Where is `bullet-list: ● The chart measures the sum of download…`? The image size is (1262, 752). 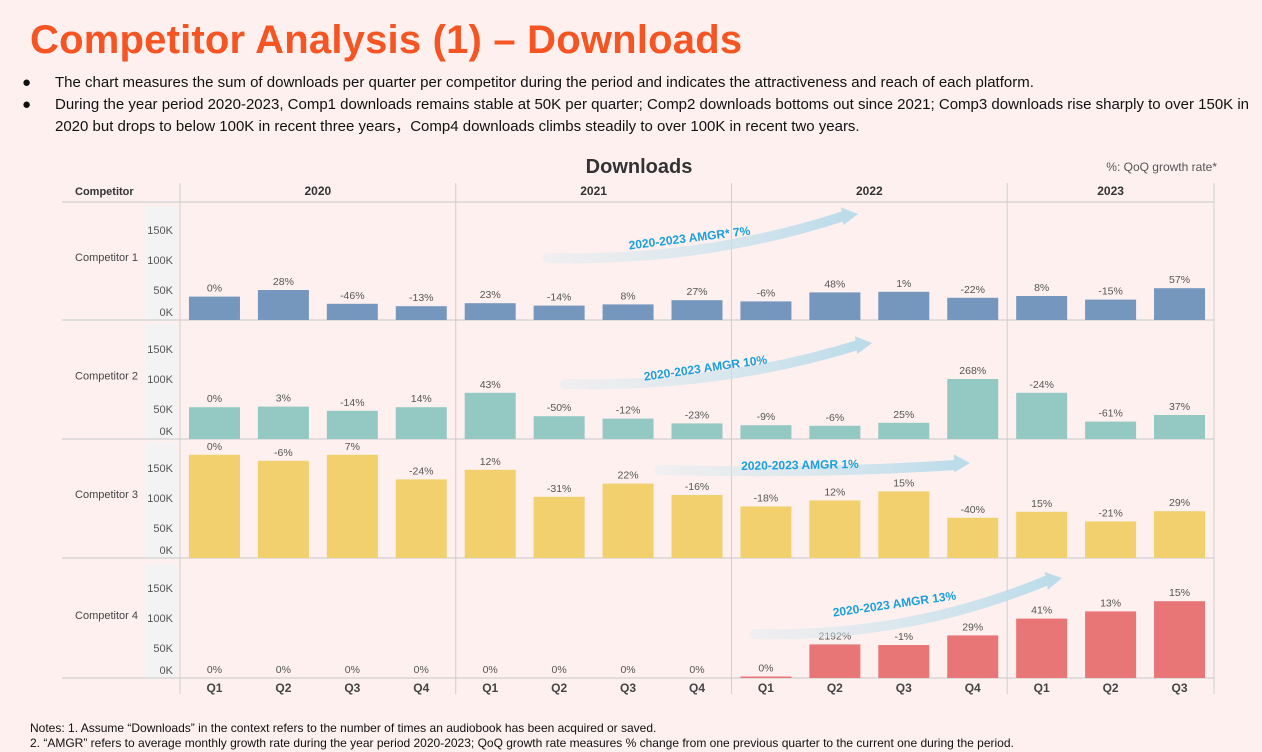 bullet-list: ● The chart measures the sum of download… is located at coordinates (631, 105).